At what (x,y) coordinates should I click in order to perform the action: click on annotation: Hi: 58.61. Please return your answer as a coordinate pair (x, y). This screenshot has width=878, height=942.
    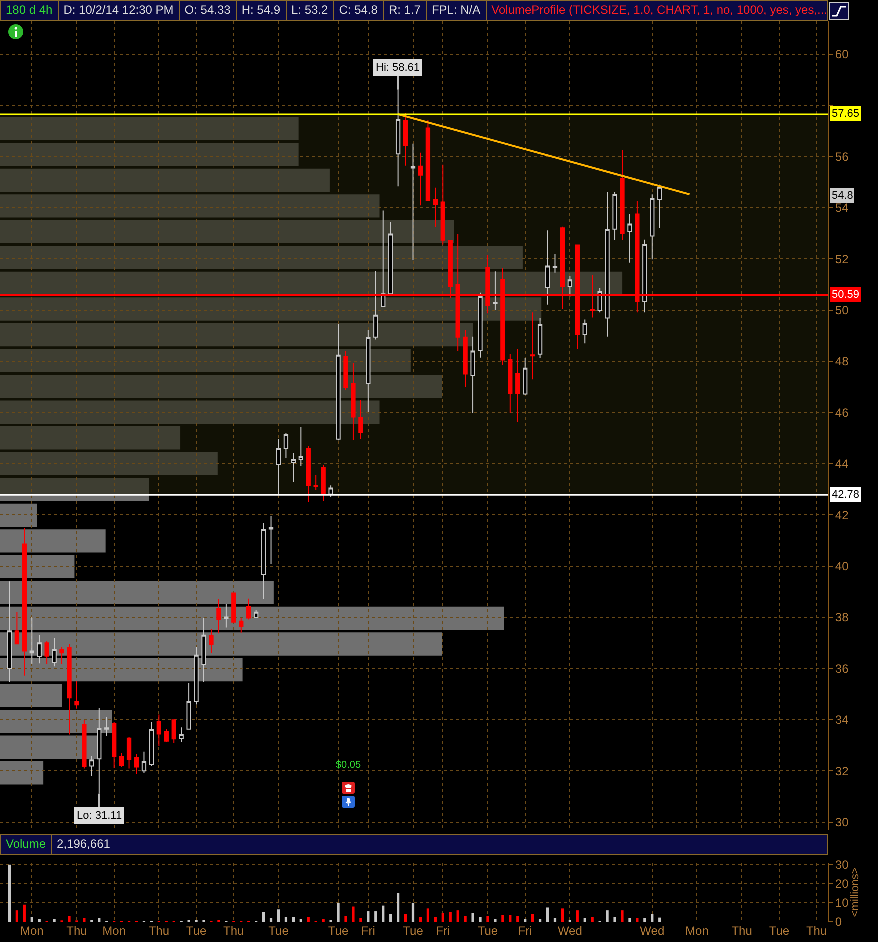
    Looking at the image, I should click on (398, 68).